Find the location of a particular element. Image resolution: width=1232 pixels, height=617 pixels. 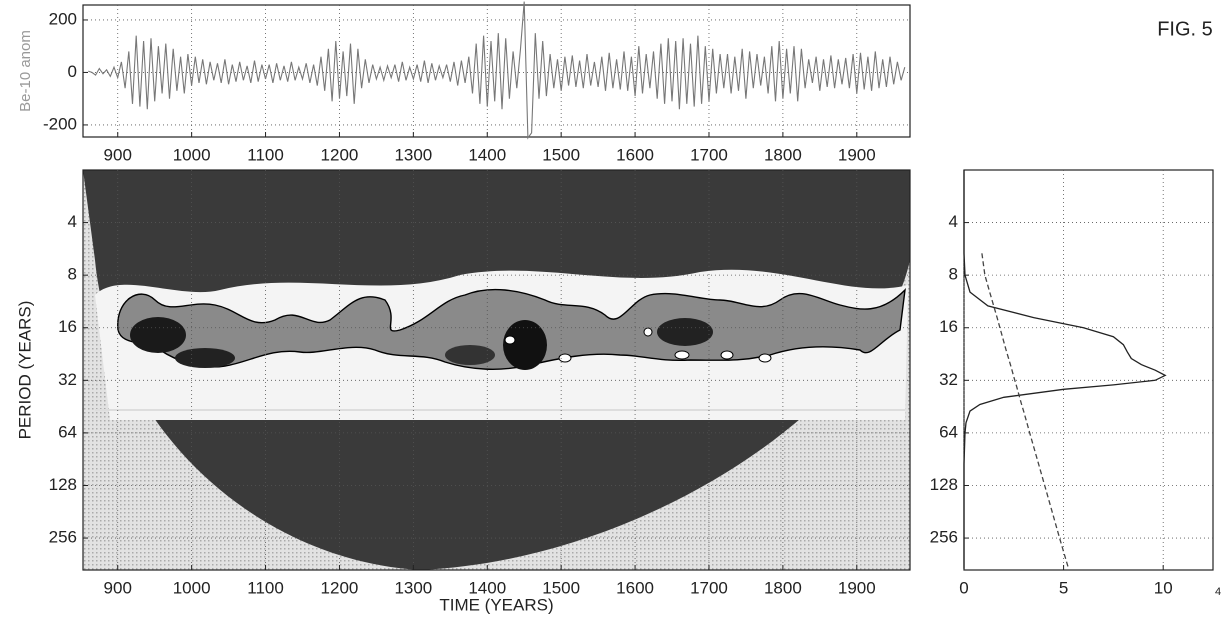

x-tick-label: 5 is located at coordinates (1063, 587).